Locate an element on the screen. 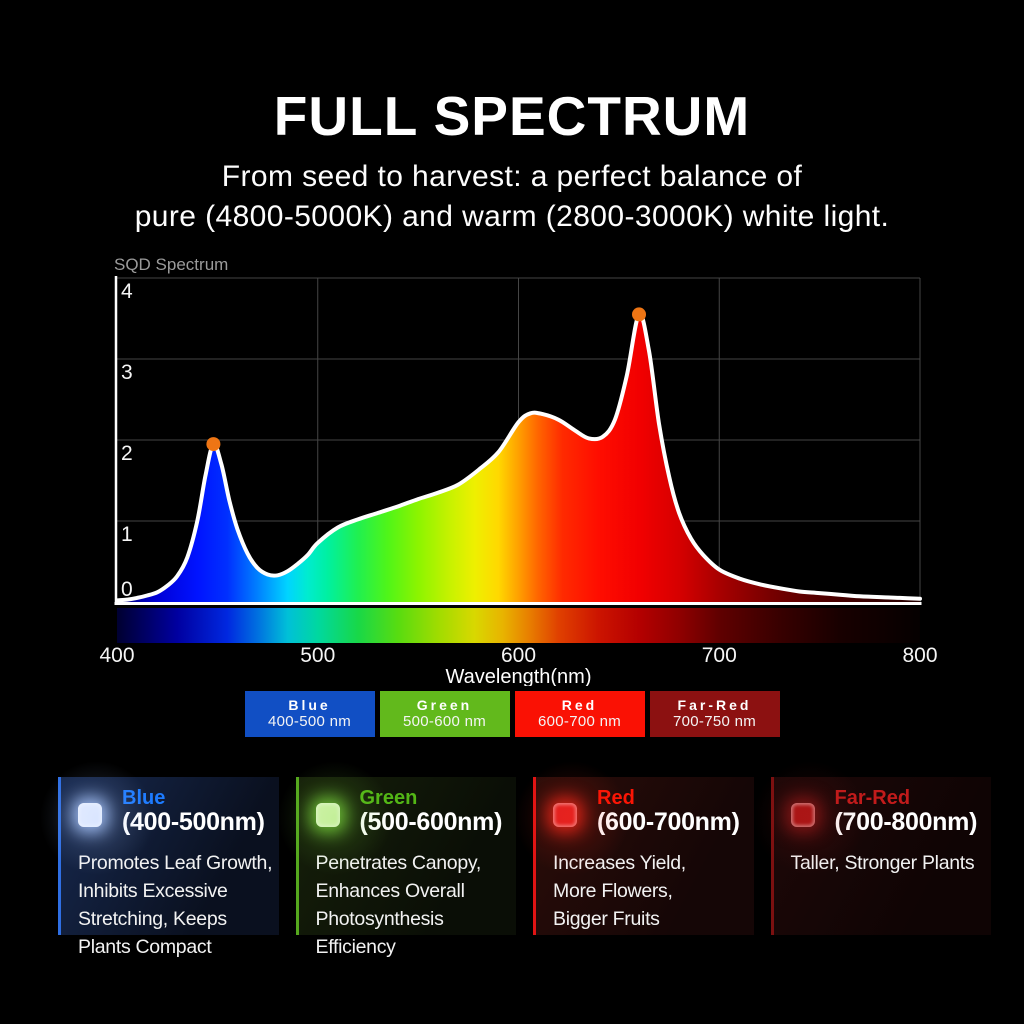 The height and width of the screenshot is (1024, 1024). svg-text: 0 is located at coordinates (127, 589).